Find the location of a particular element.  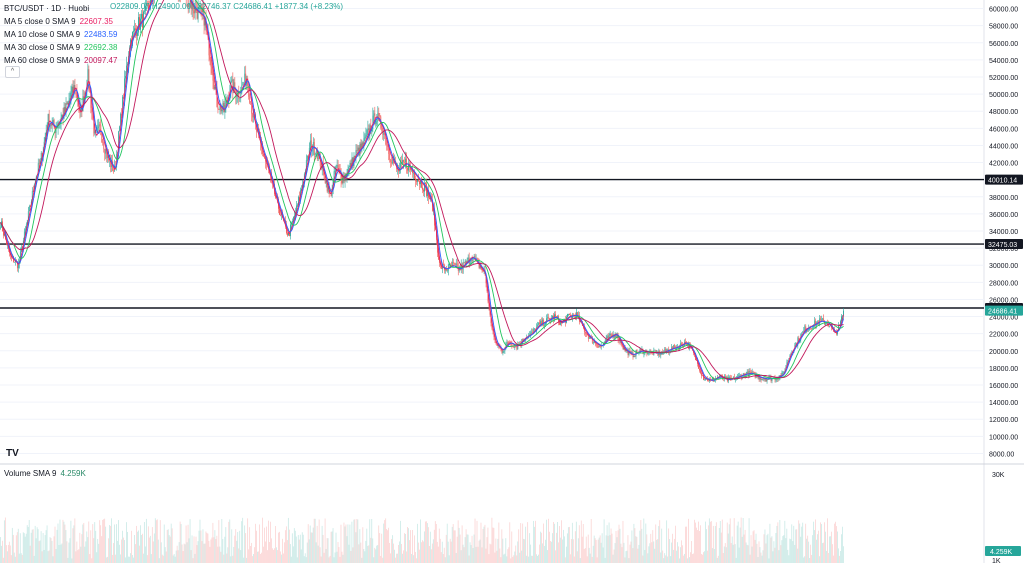

tradingview-logo: TV is located at coordinates (12, 453).